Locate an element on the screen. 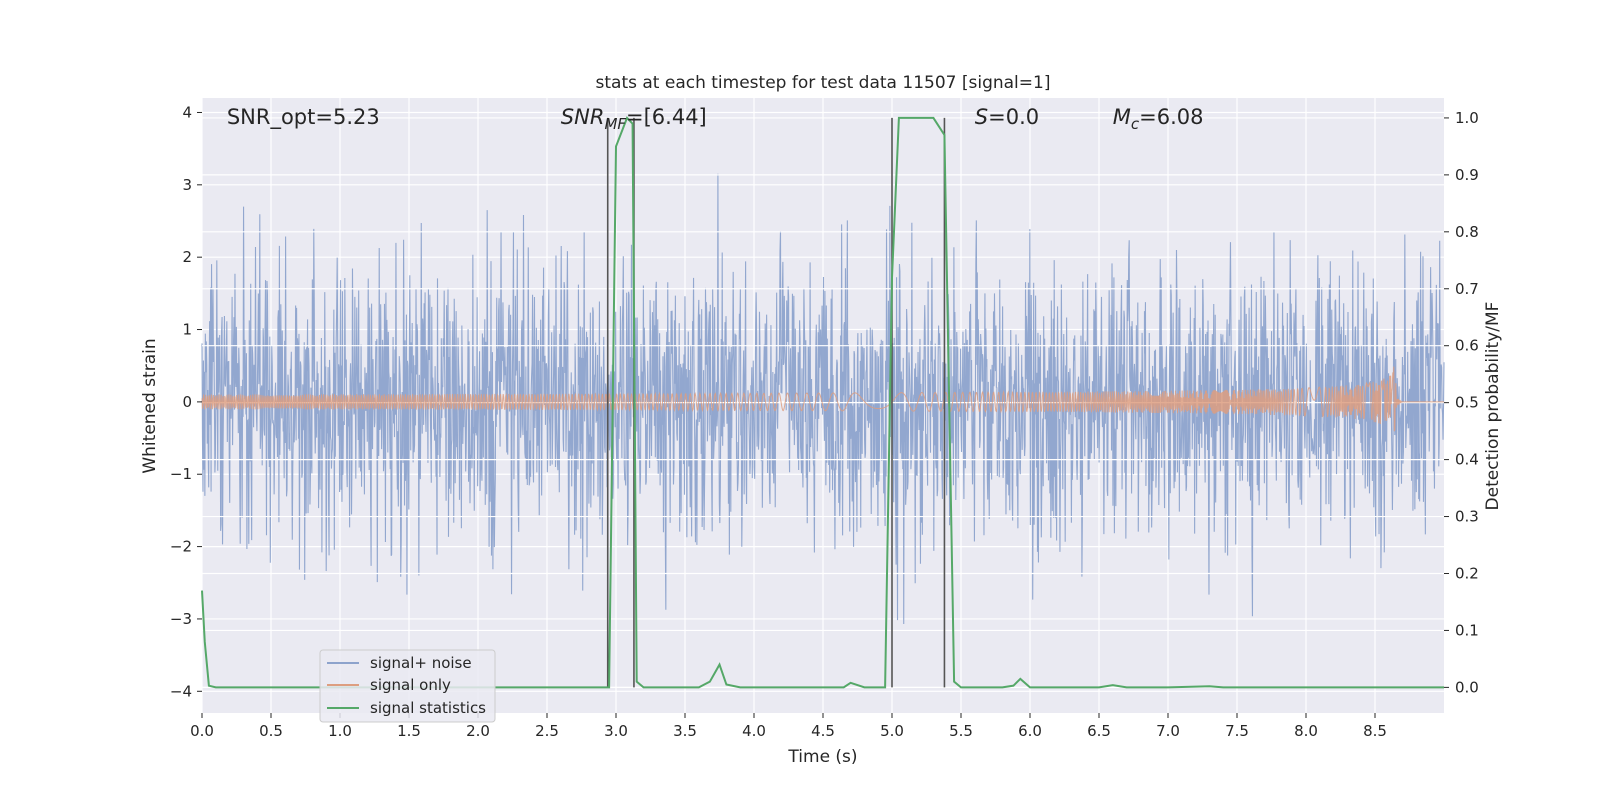  y-tick-label-6: 2 is located at coordinates (187, 257).